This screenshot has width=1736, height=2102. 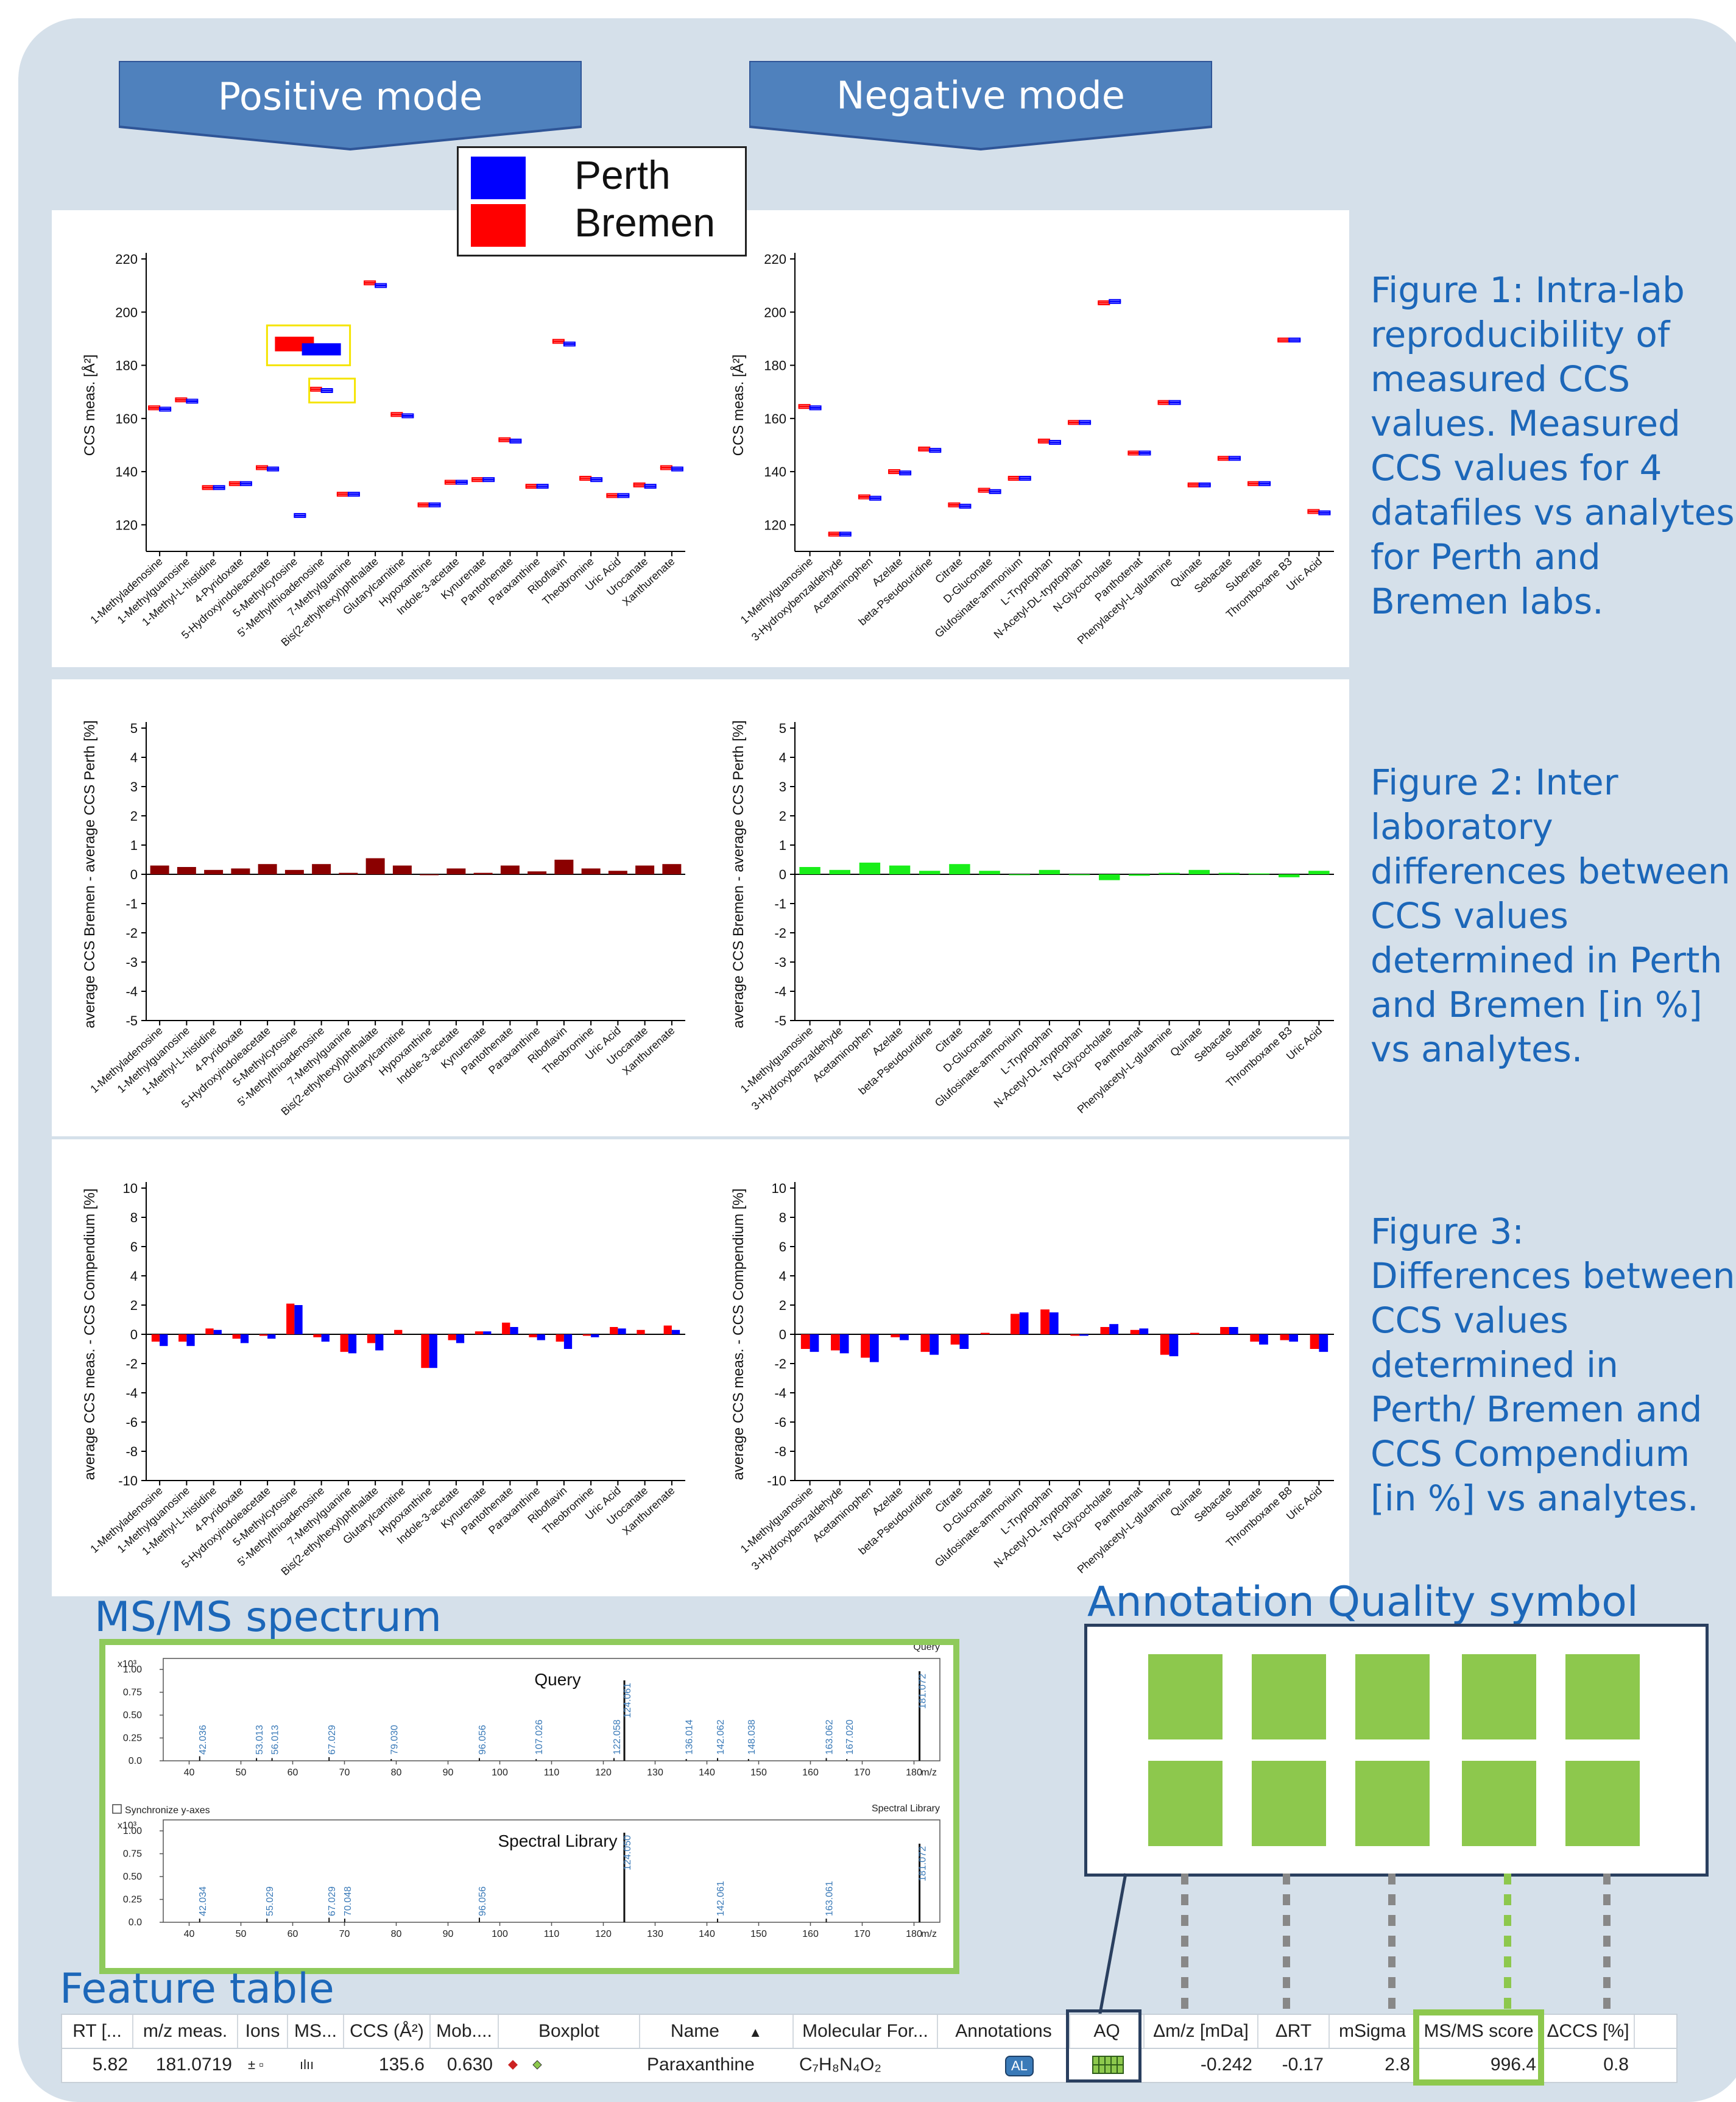 I want to click on cell-dmz: -0.242, so click(x=1226, y=2065).